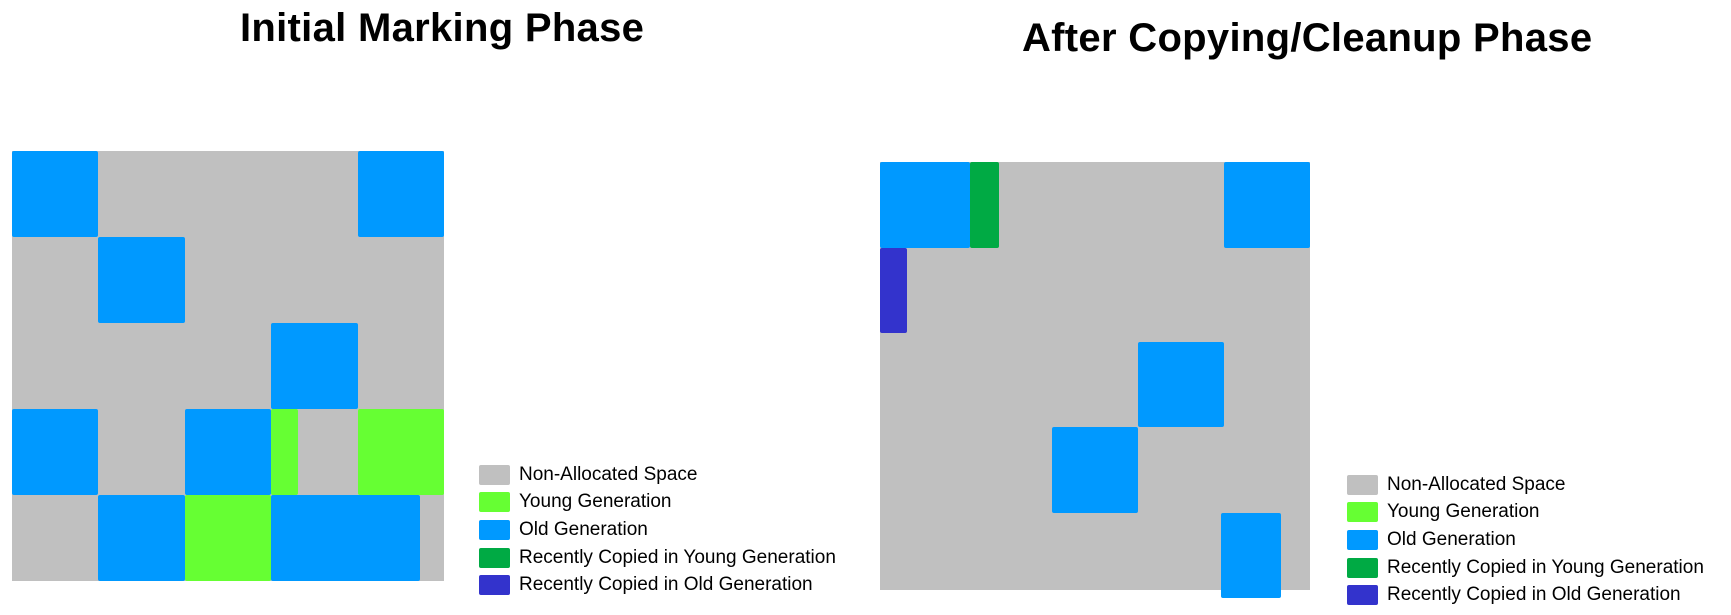 The image size is (1731, 615). What do you see at coordinates (984, 205) in the screenshot?
I see `heap-region-copied-young` at bounding box center [984, 205].